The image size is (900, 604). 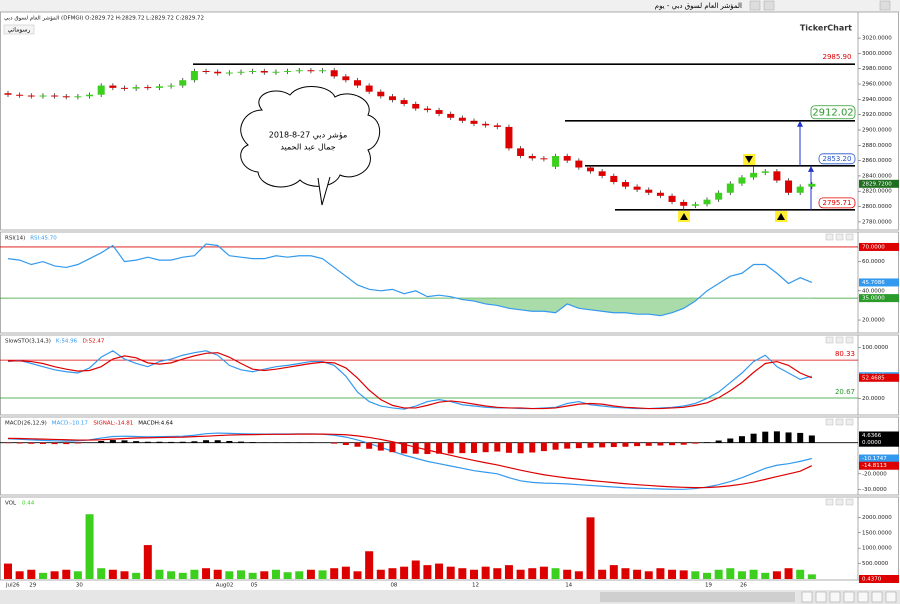 I want to click on my-drawings-button, so click(x=19, y=29).